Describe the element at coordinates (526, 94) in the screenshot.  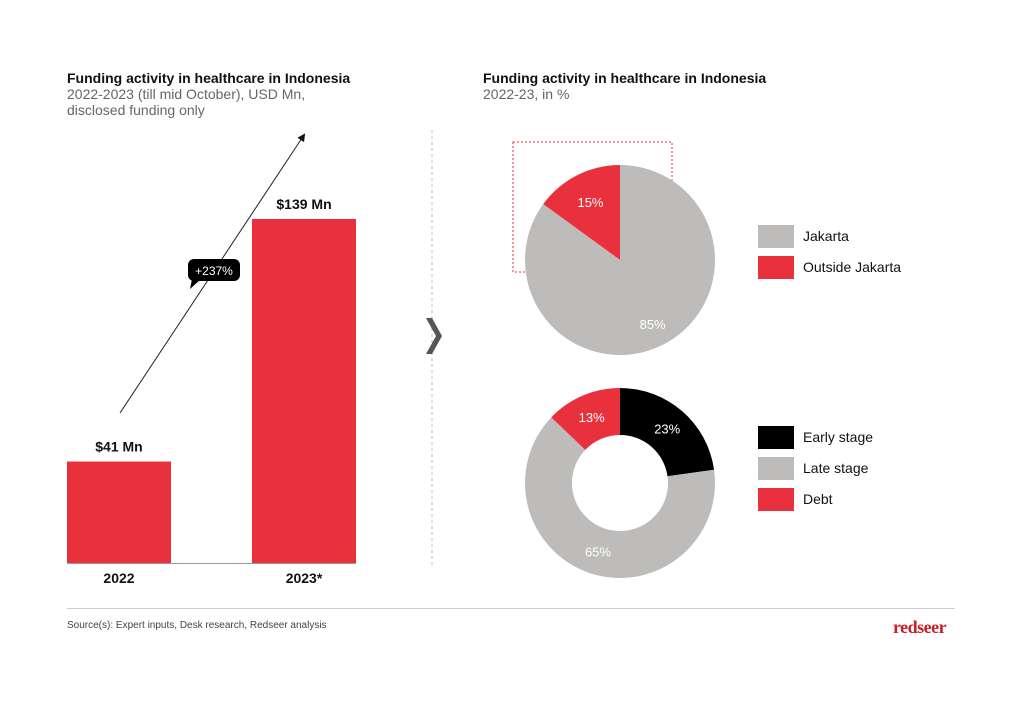
I see `pie-title-sub1: 2022-23, in %` at that location.